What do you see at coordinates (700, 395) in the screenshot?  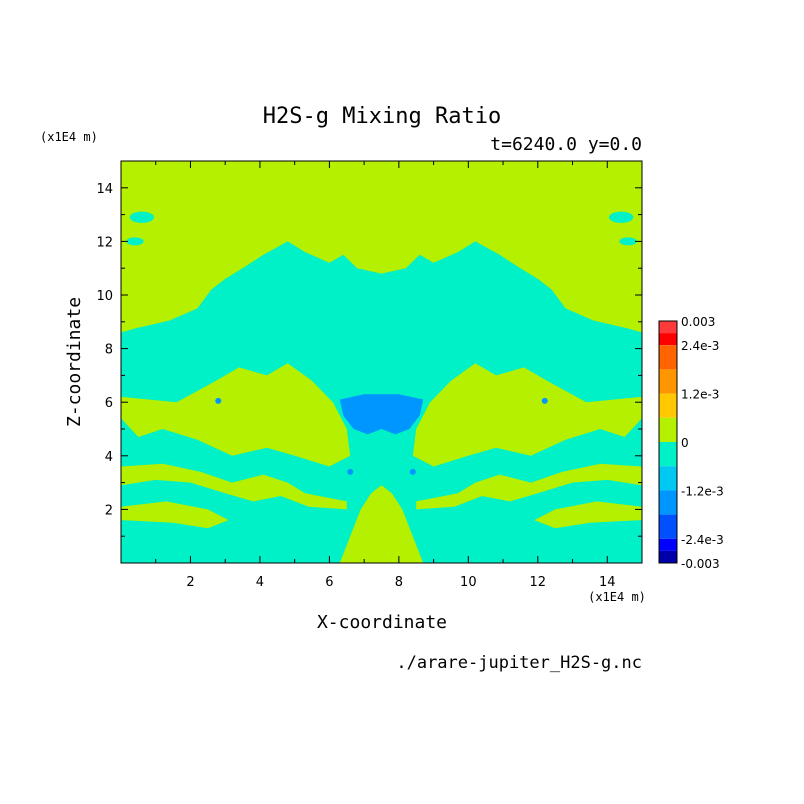 I see `colorbar-label: 1.2e-3` at bounding box center [700, 395].